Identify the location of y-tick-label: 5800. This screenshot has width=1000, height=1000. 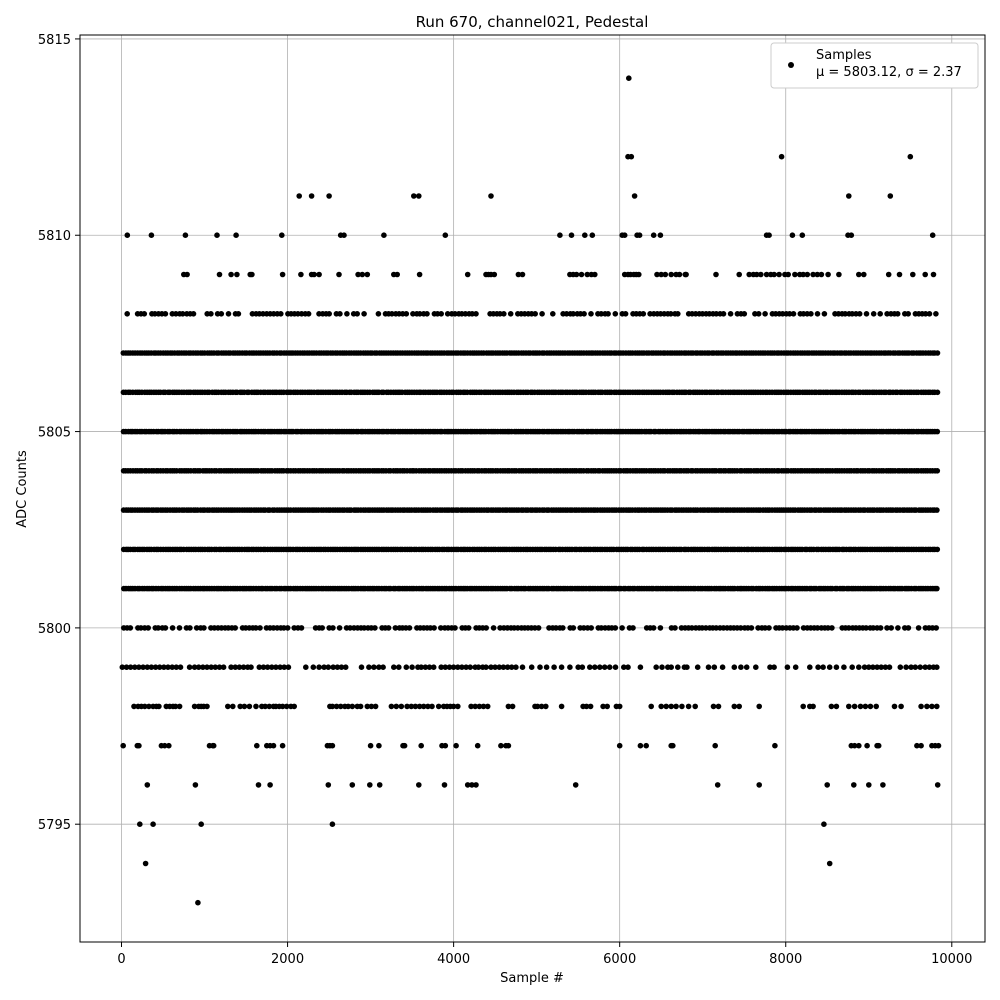
(54, 629).